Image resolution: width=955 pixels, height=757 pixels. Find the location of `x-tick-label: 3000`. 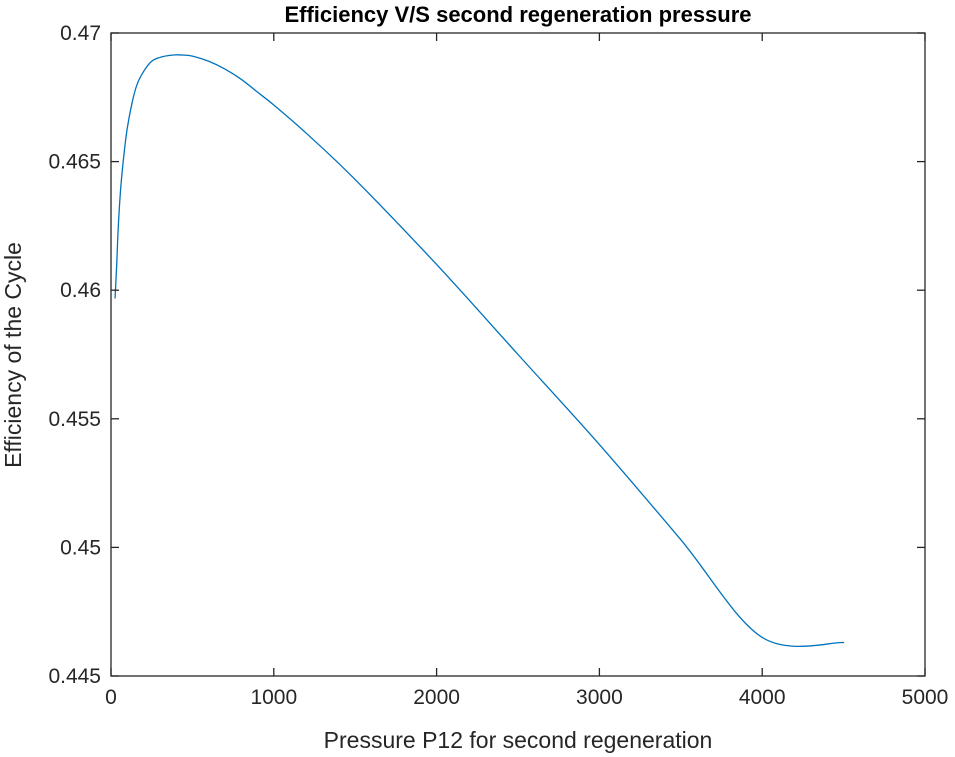

x-tick-label: 3000 is located at coordinates (599, 697).